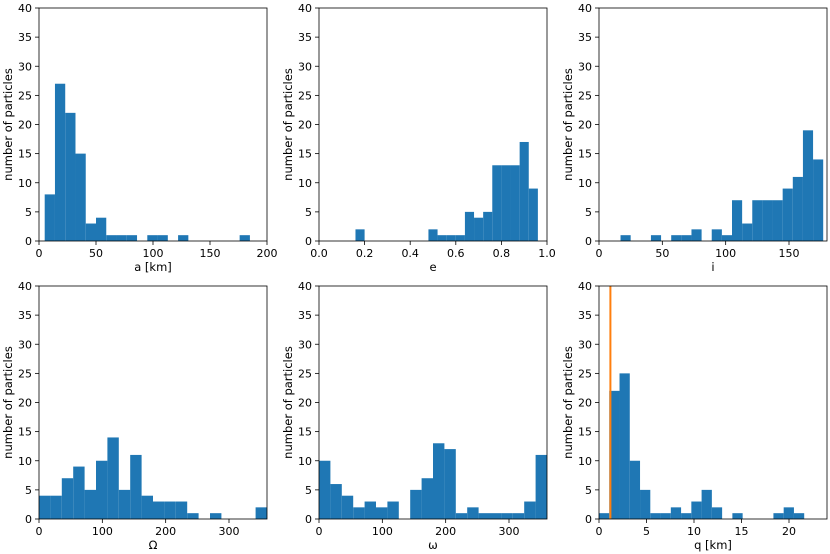  What do you see at coordinates (599, 253) in the screenshot?
I see `x-tick-label: 0` at bounding box center [599, 253].